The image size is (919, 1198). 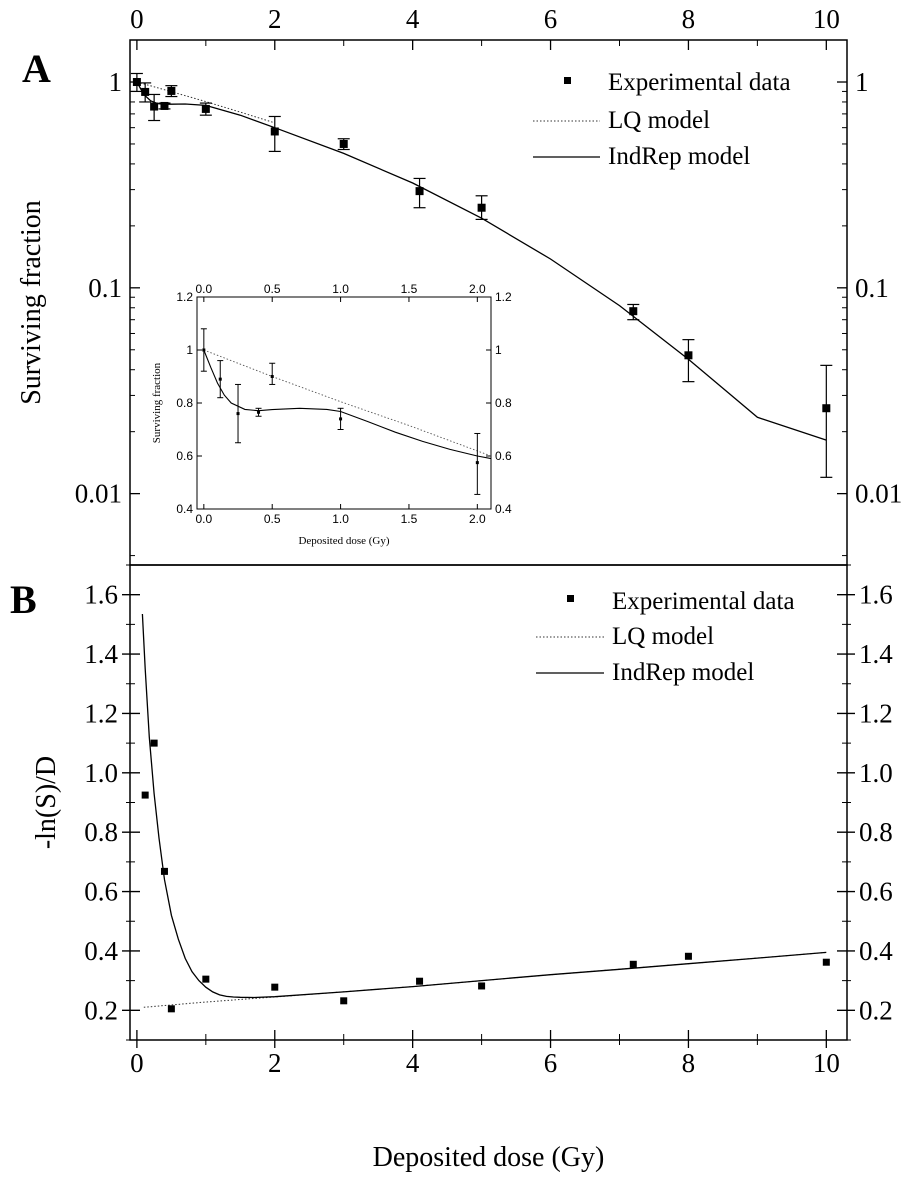 What do you see at coordinates (663, 636) in the screenshot?
I see `panel-b-legend-lq: LQ model` at bounding box center [663, 636].